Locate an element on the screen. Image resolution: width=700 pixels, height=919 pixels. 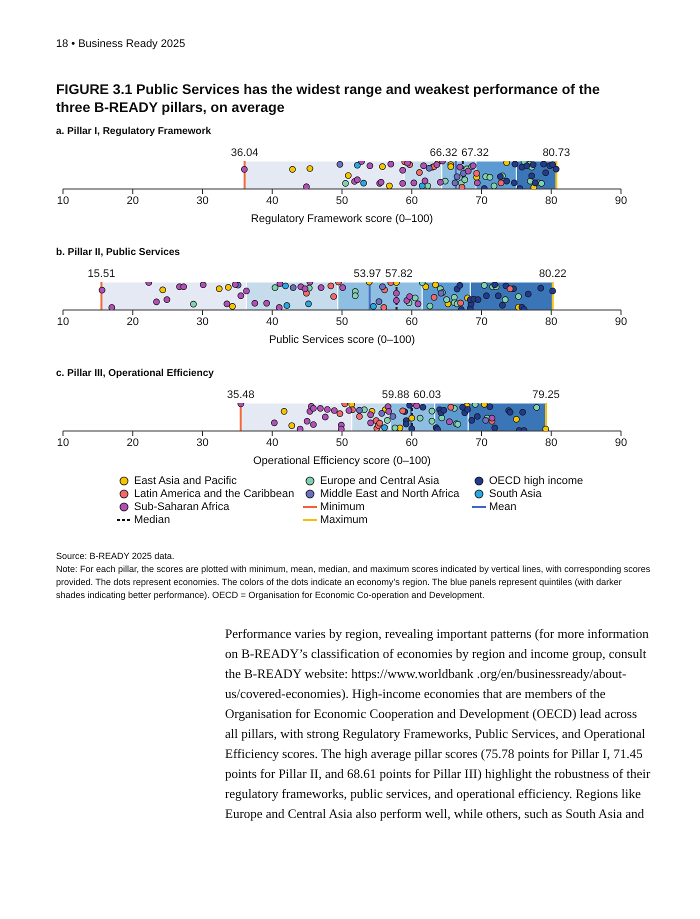
ref-line-label: 35.48 is located at coordinates (240, 395).